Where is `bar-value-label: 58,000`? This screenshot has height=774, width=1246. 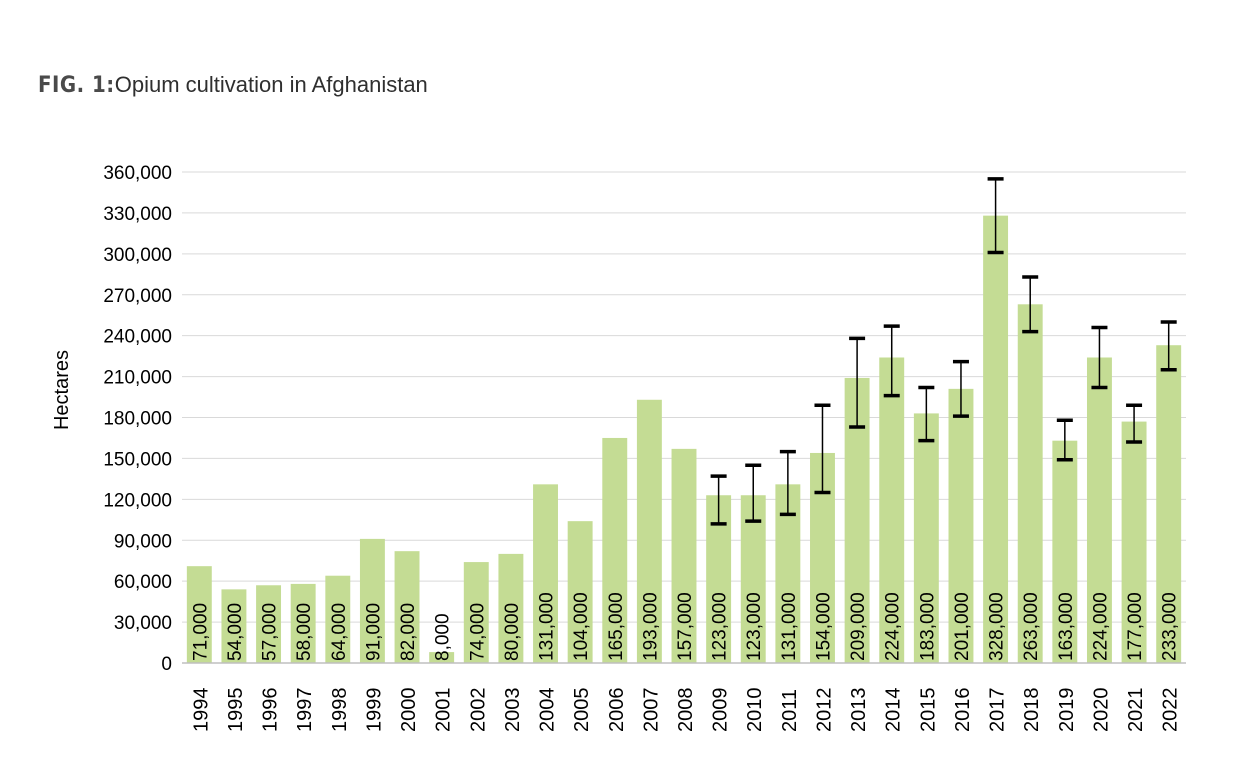
bar-value-label: 58,000 is located at coordinates (304, 632).